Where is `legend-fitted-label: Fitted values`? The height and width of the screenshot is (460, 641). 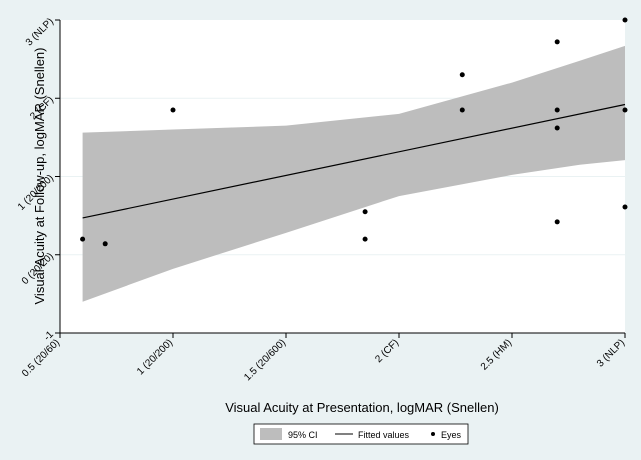 legend-fitted-label: Fitted values is located at coordinates (384, 435).